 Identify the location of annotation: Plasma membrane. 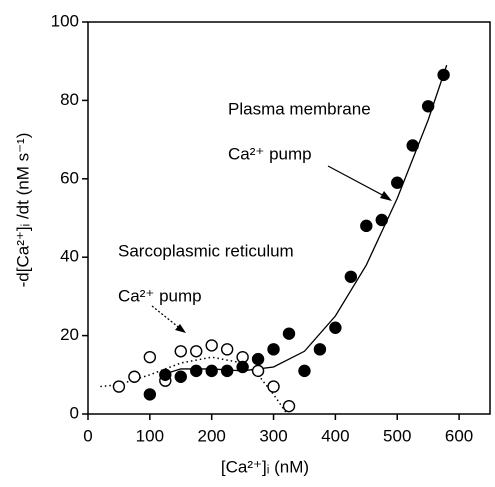
(299, 108).